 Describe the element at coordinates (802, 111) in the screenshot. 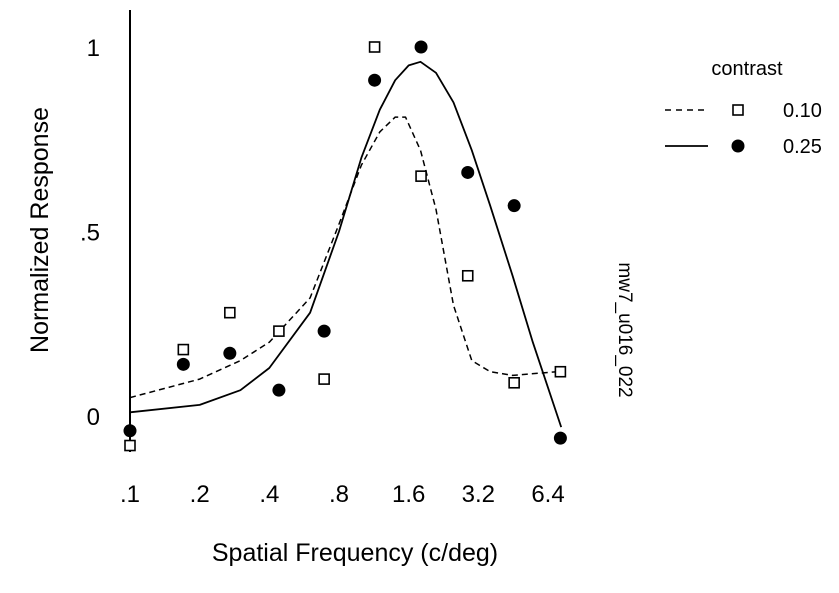

I see `legend-label: 0.10` at that location.